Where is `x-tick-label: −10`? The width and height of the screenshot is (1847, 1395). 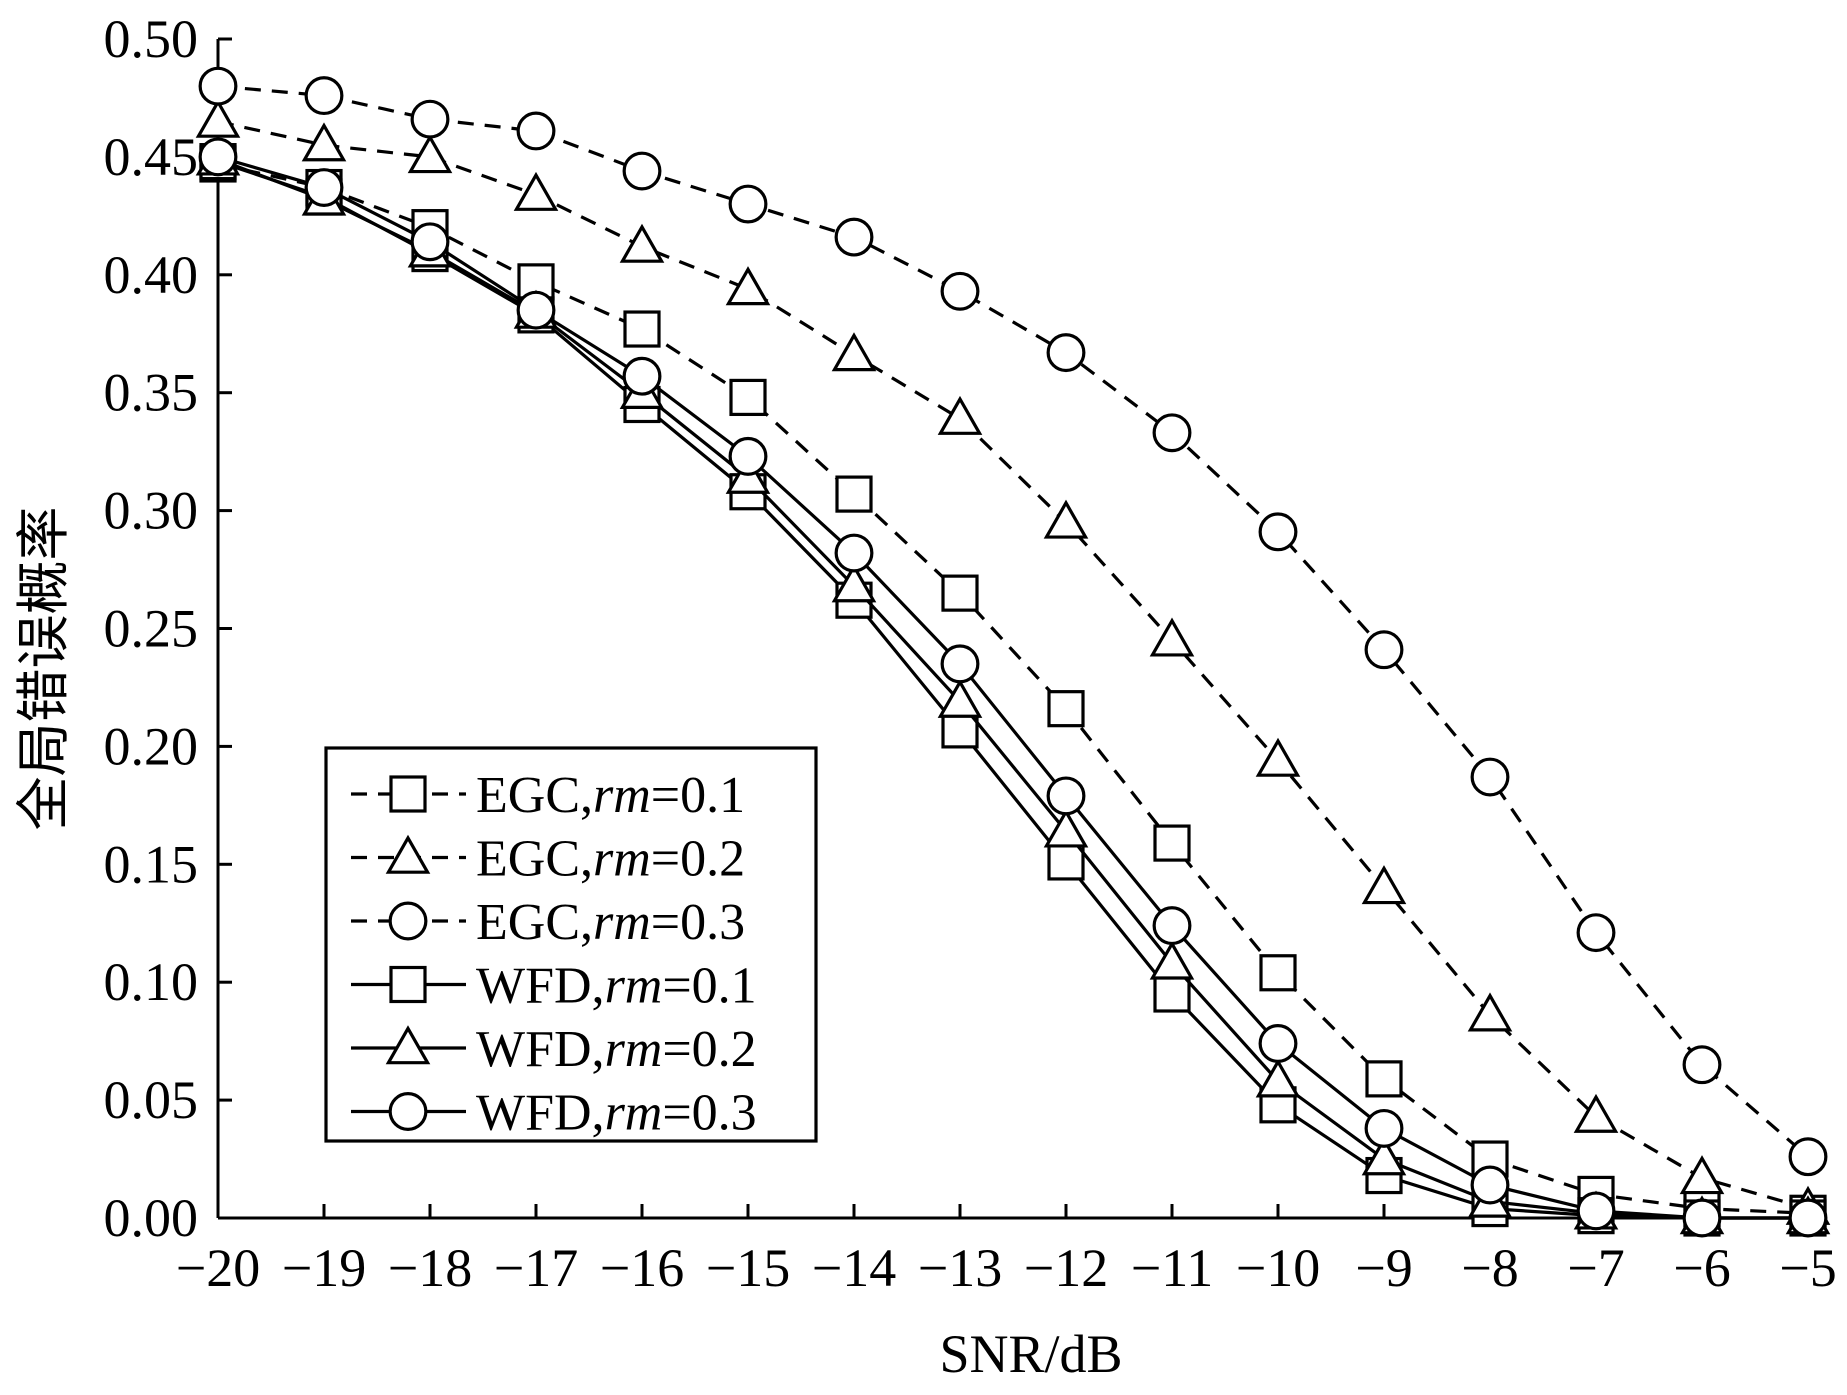
x-tick-label: −10 is located at coordinates (1278, 1268).